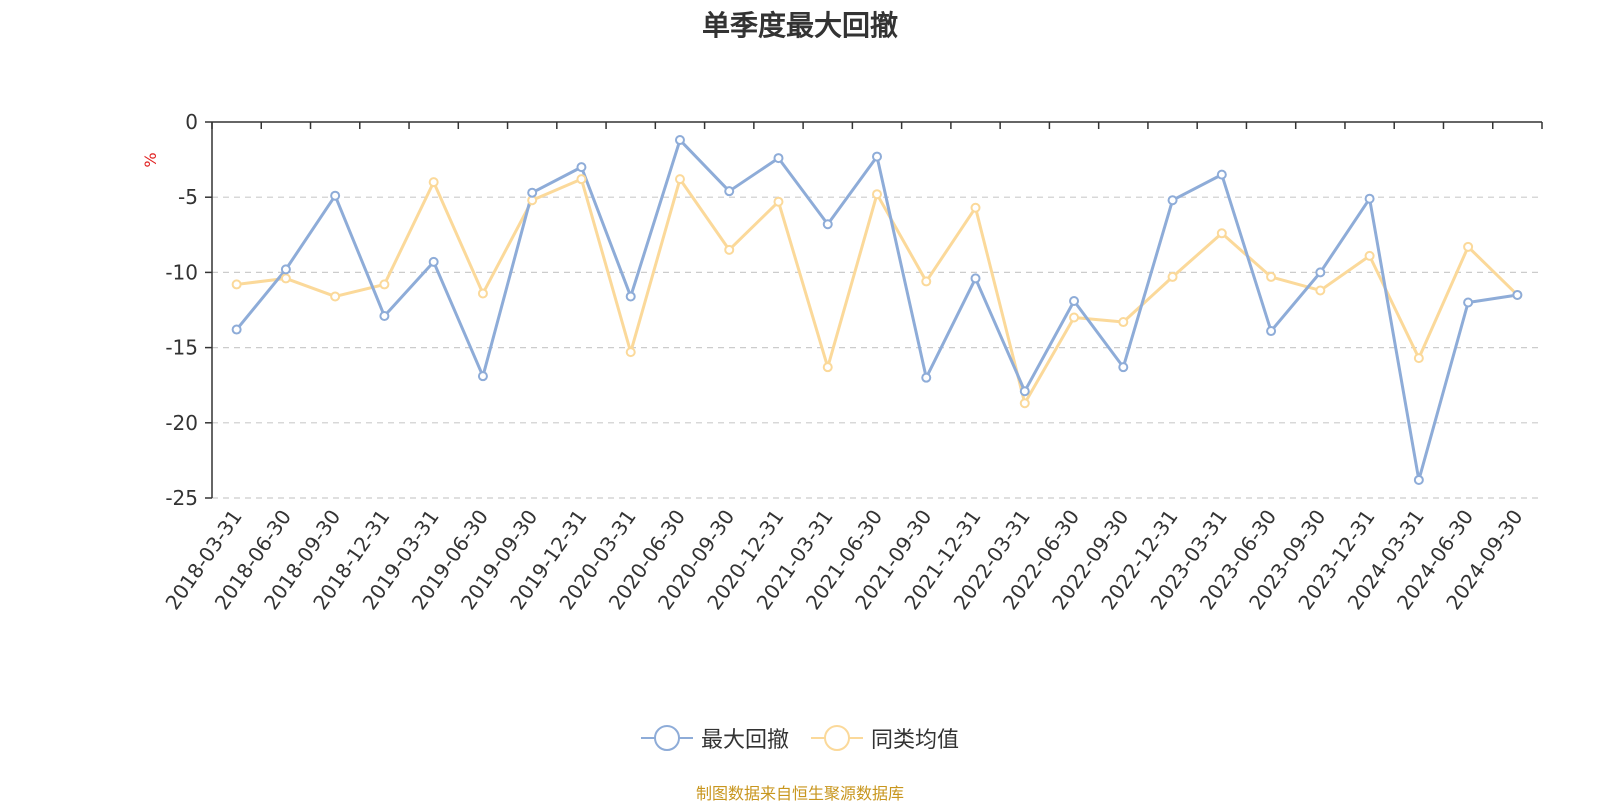 The width and height of the screenshot is (1600, 804). What do you see at coordinates (191, 122) in the screenshot?
I see `y-tick-label: 0` at bounding box center [191, 122].